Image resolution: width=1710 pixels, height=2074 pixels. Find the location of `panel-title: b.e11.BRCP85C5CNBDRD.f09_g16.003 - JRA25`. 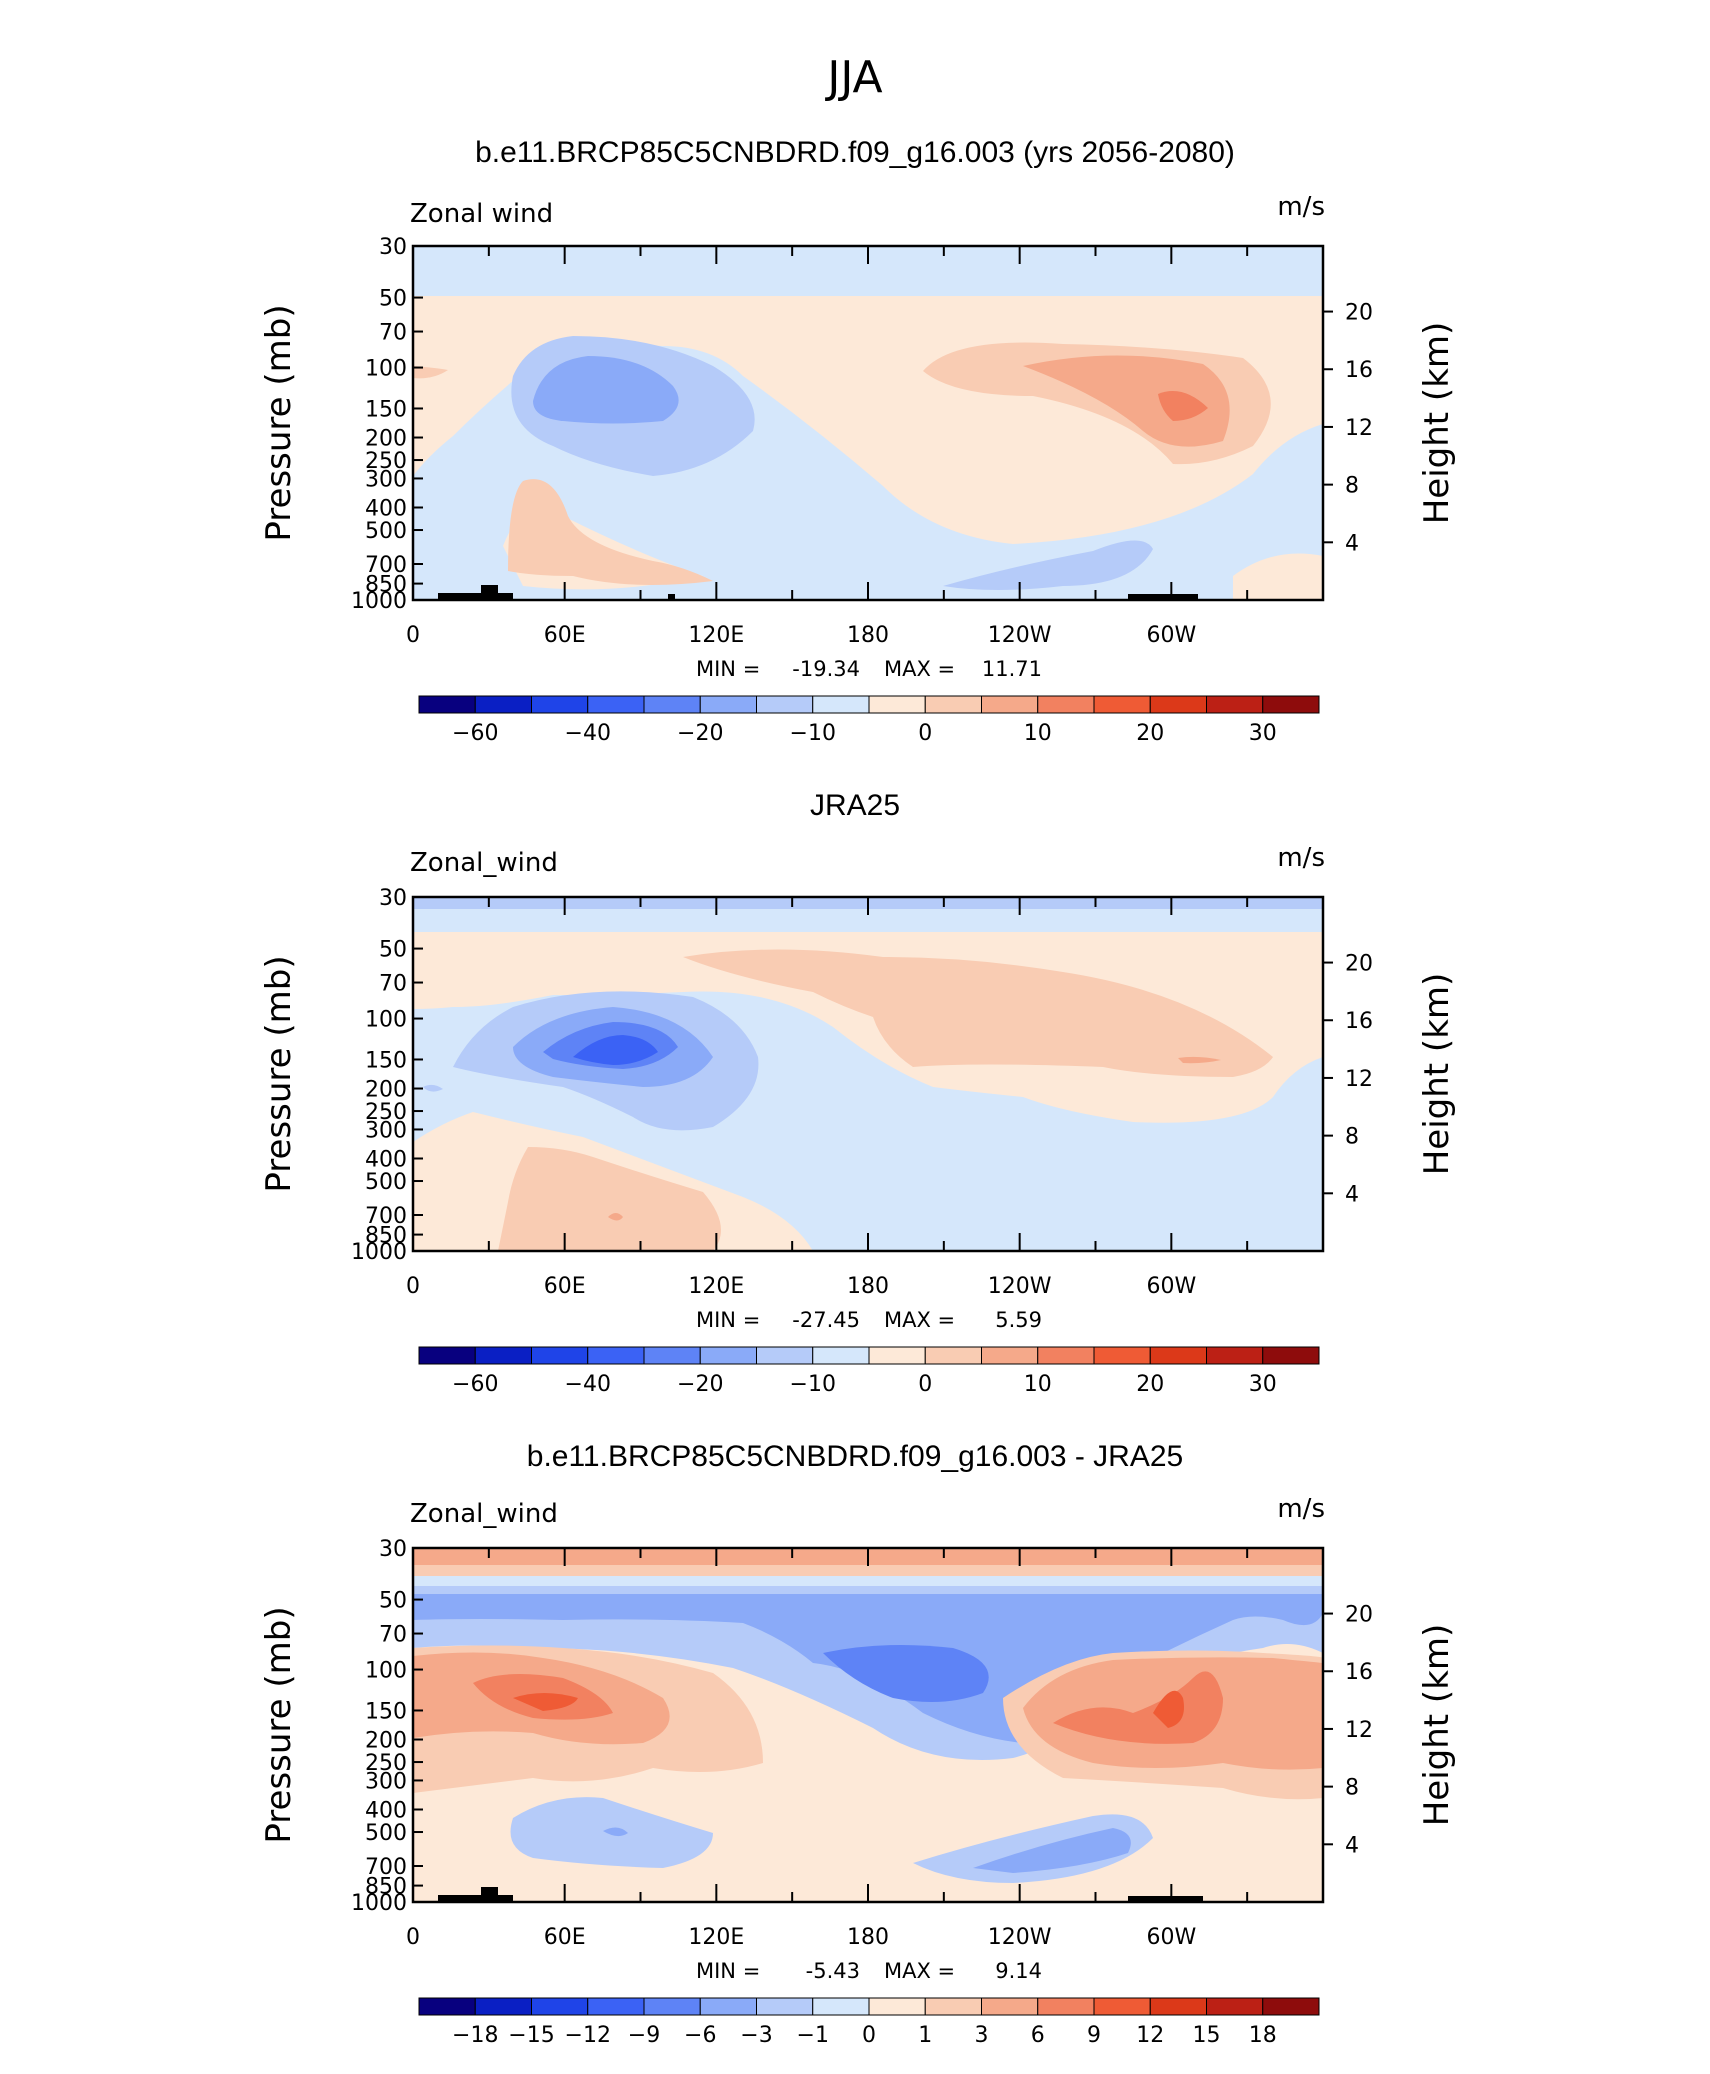

panel-title: b.e11.BRCP85C5CNBDRD.f09_g16.003 - JRA25 is located at coordinates (855, 1456).